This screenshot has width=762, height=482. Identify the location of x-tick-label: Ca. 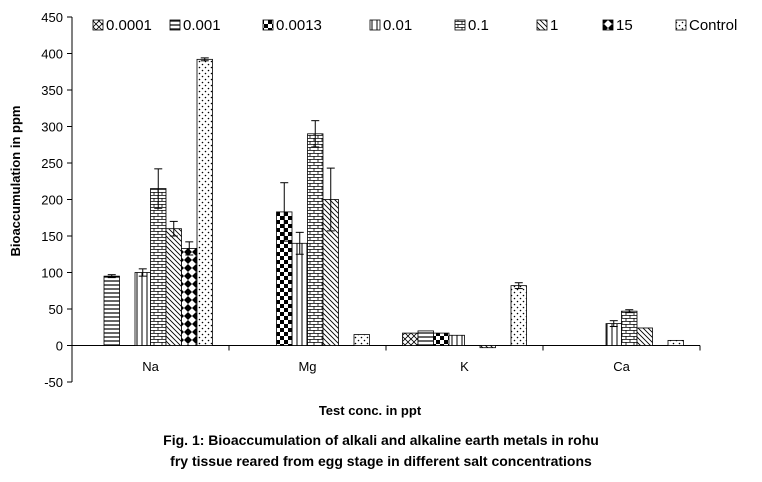
(621, 366).